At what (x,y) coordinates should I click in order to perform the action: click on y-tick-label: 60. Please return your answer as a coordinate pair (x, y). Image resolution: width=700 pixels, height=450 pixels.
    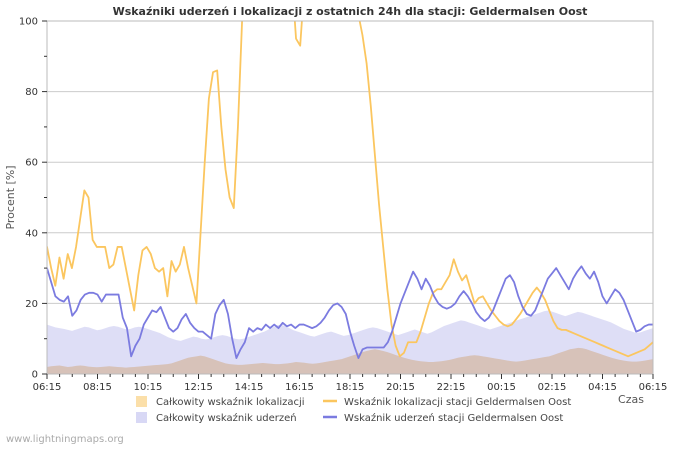
    Looking at the image, I should click on (31, 163).